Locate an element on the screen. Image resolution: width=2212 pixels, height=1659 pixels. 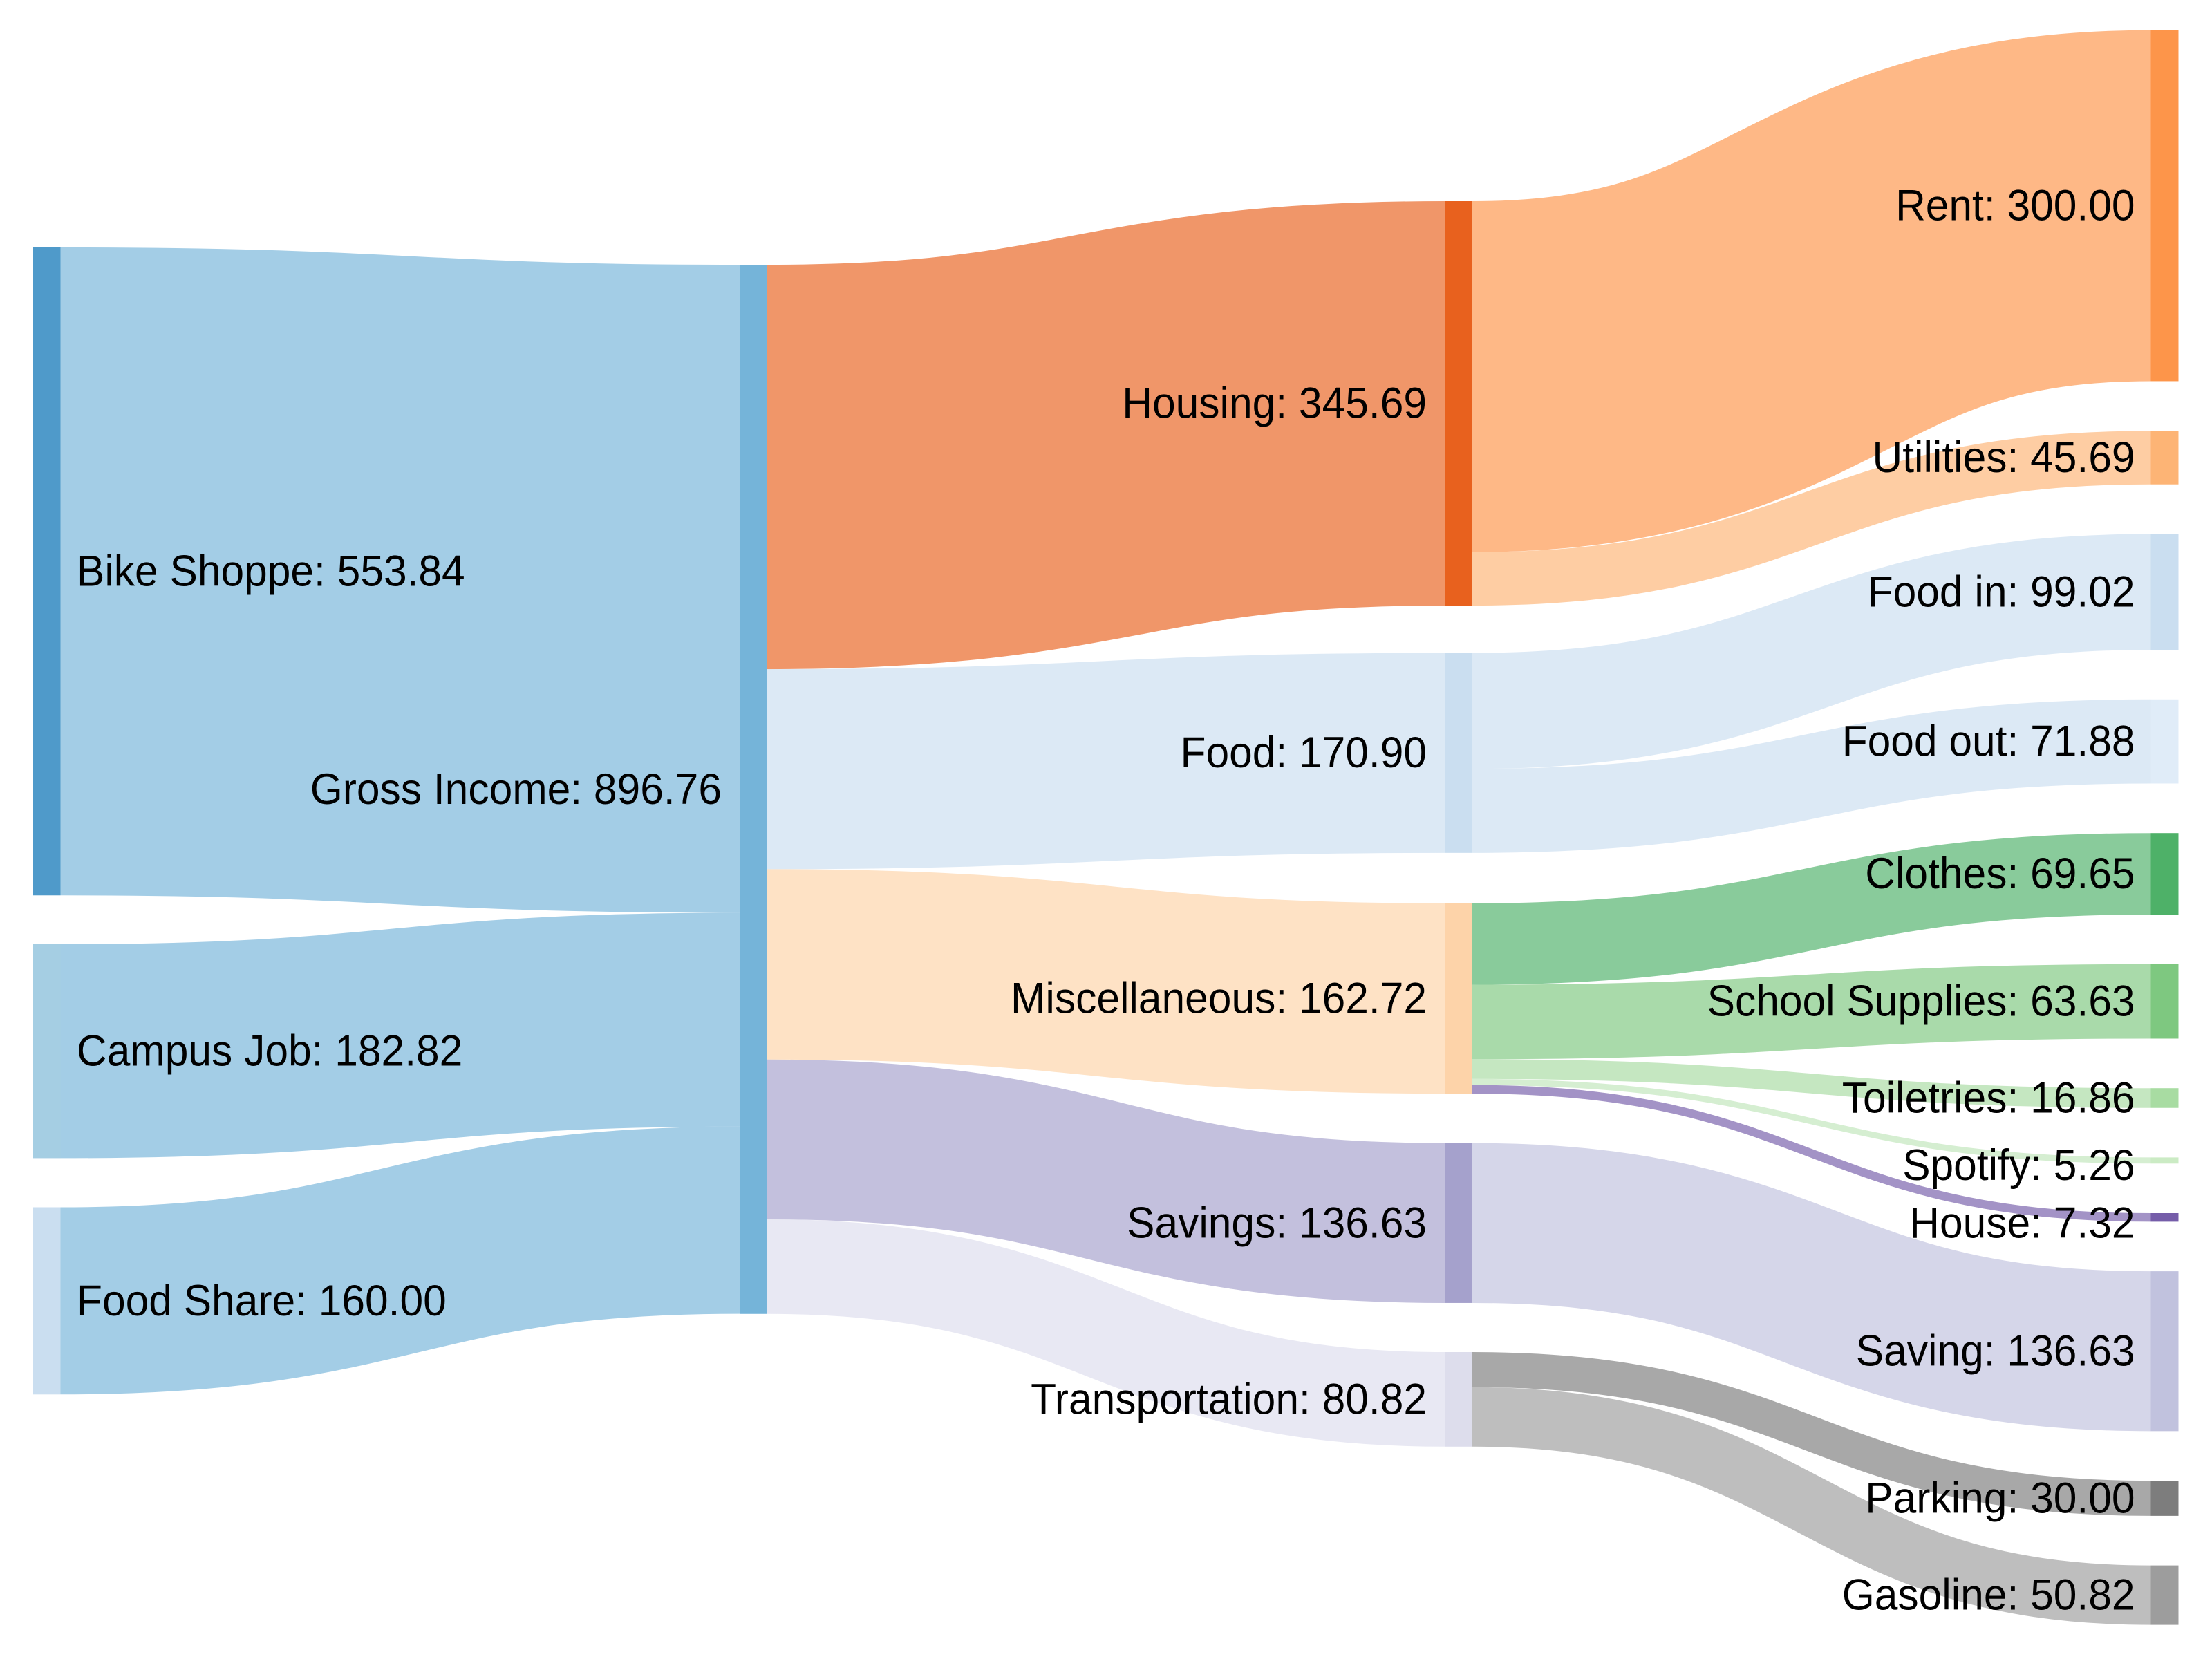
svg-text: Rent: 300.00 is located at coordinates (2015, 206).